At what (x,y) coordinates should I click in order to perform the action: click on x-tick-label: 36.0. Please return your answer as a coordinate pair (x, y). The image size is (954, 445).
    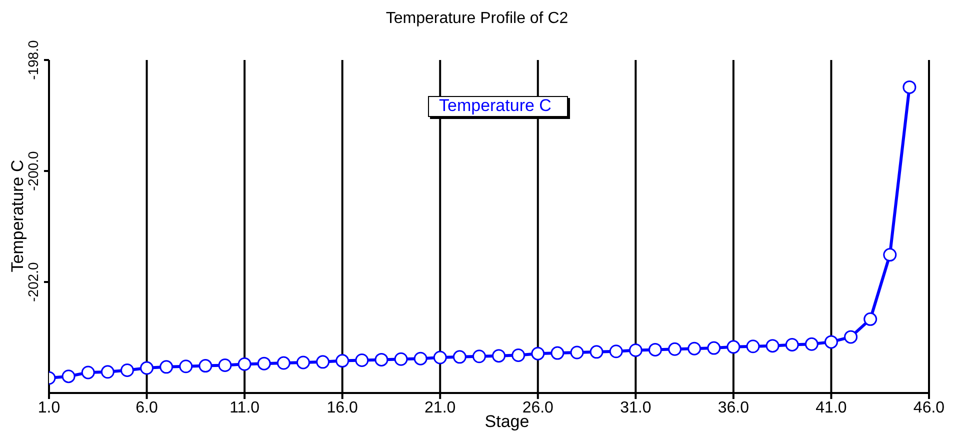
    Looking at the image, I should click on (734, 407).